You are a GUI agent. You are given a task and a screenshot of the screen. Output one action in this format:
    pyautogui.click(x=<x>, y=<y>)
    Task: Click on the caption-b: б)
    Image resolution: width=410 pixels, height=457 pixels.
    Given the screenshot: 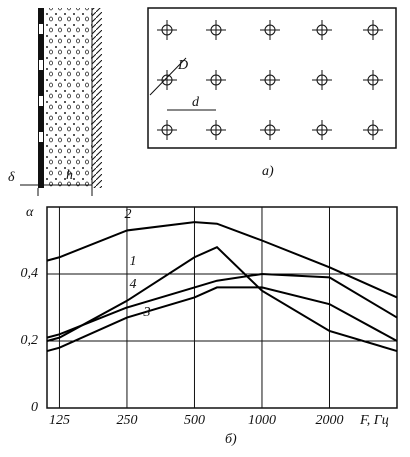 What is the action you would take?
    pyautogui.click(x=231, y=439)
    